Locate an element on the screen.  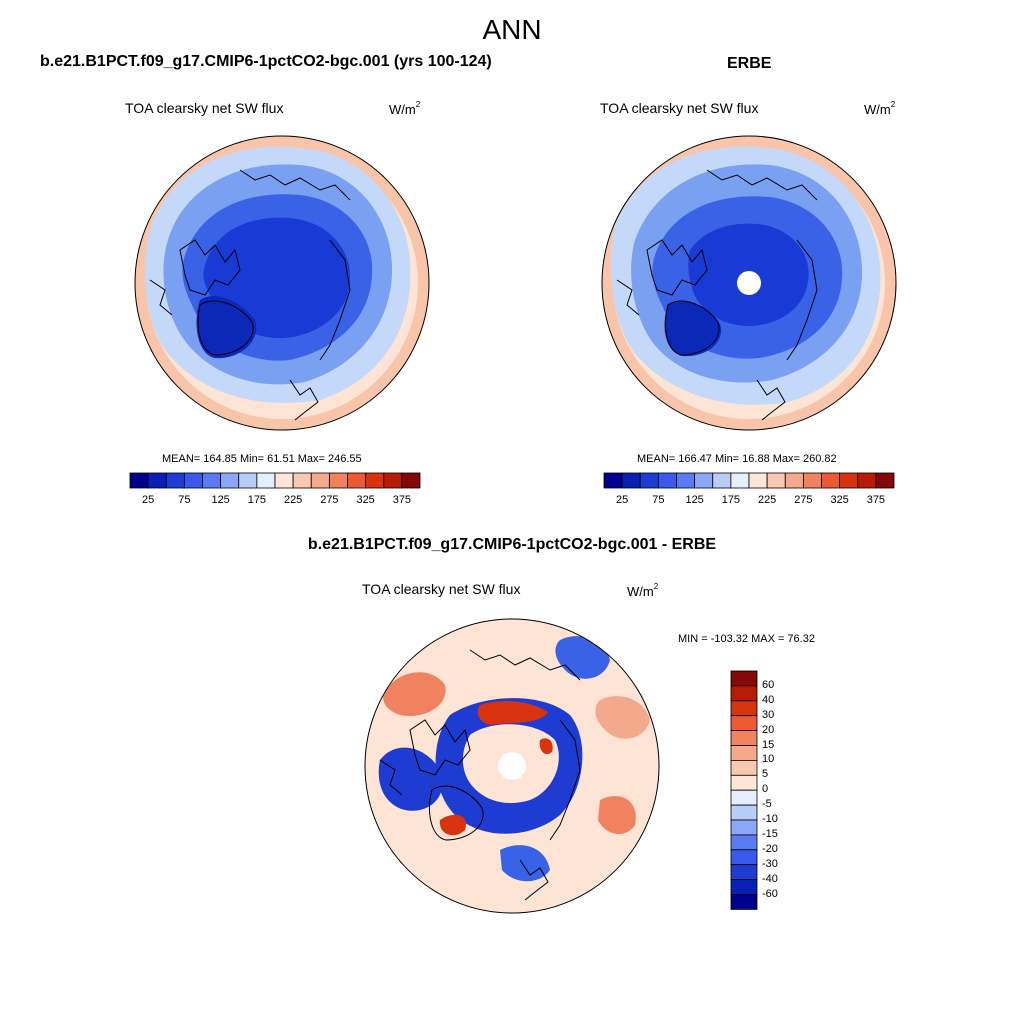
panel1-polar-map is located at coordinates (282, 283).